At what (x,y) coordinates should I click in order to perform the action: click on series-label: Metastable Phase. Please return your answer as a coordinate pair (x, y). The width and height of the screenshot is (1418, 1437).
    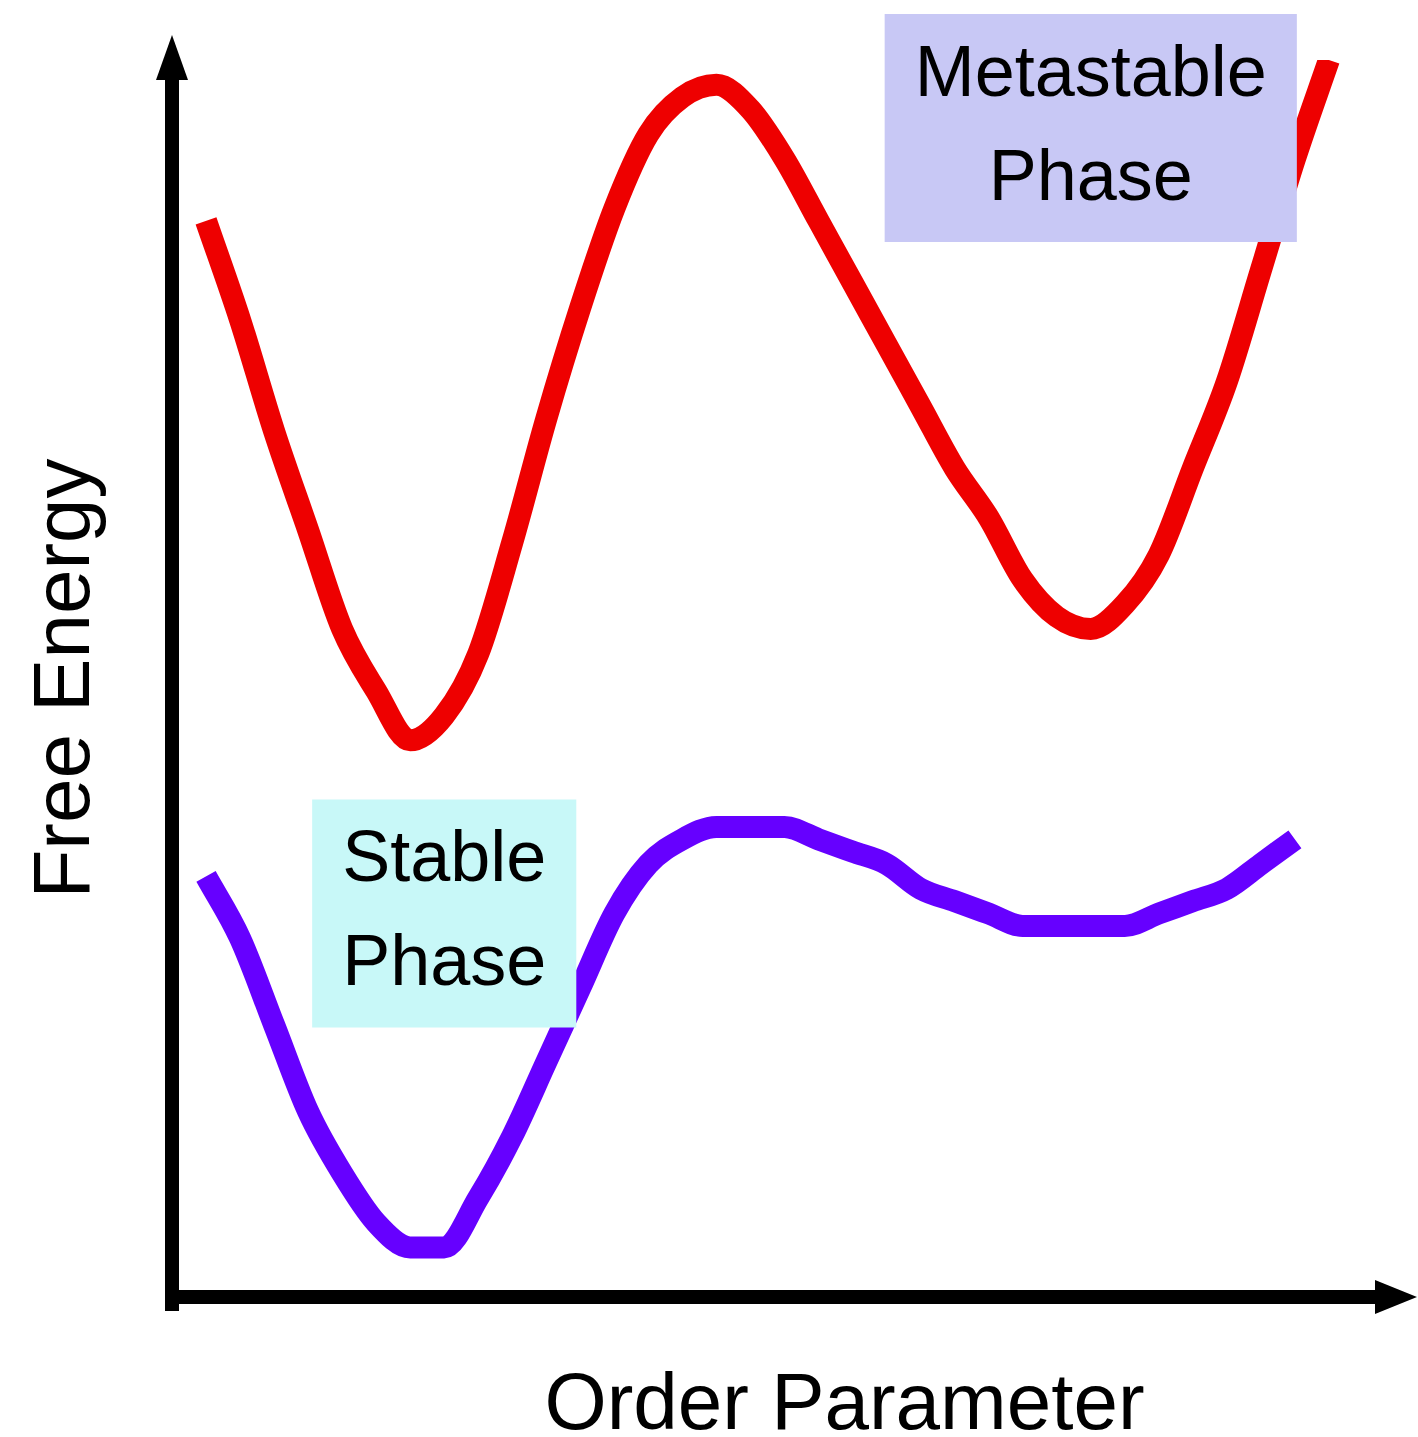
    Looking at the image, I should click on (1090, 122).